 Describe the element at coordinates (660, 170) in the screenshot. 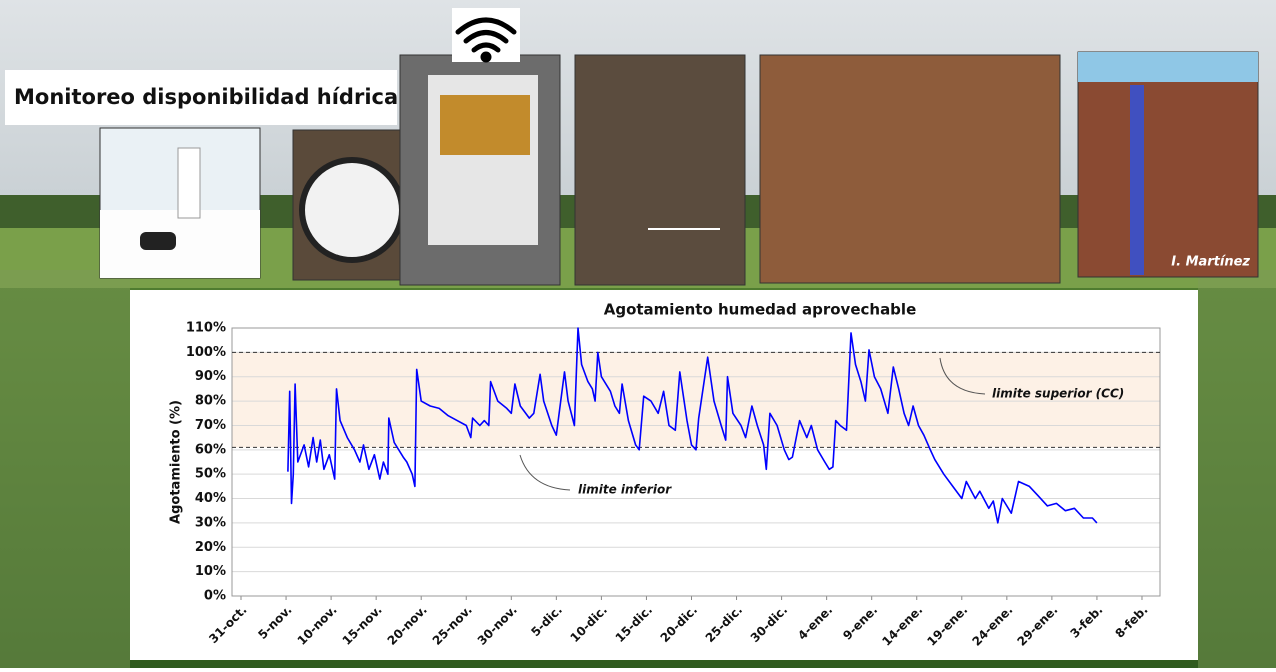

I see `photo-soil` at that location.